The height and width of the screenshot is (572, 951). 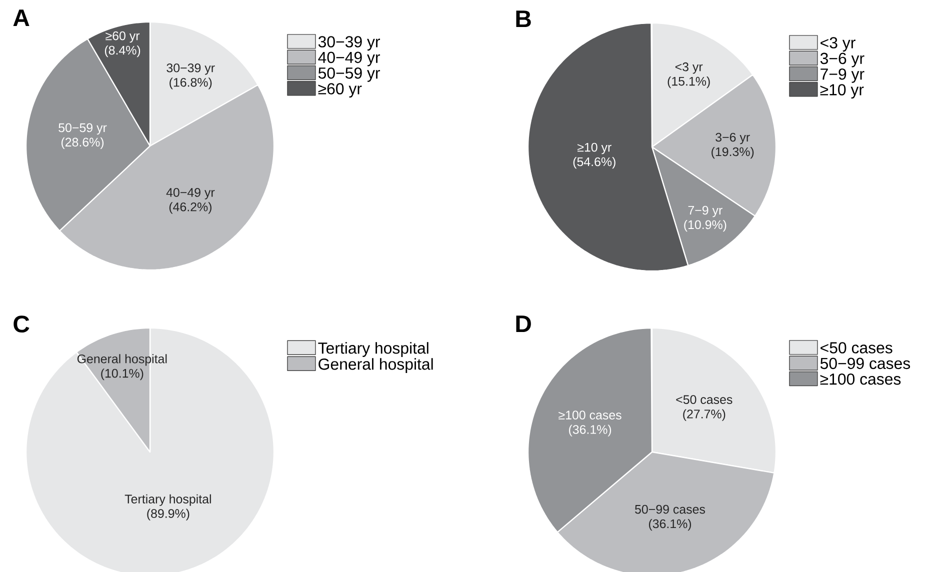 I want to click on slice-label: Tertiary hospital, so click(x=167, y=500).